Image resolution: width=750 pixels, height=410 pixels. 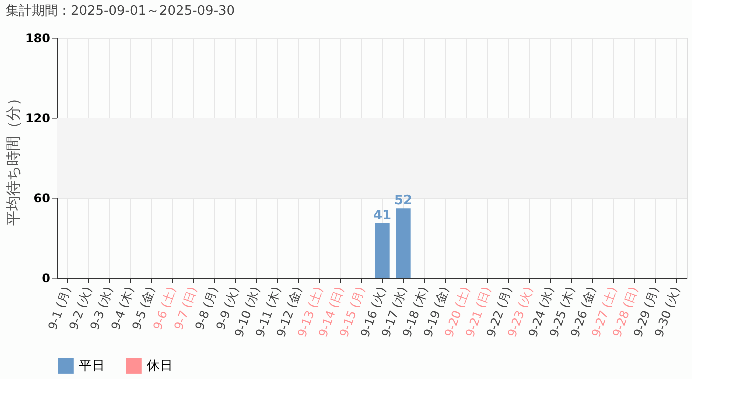 I want to click on y-axis-title: 平均待ち時間（分）, so click(x=13, y=158).